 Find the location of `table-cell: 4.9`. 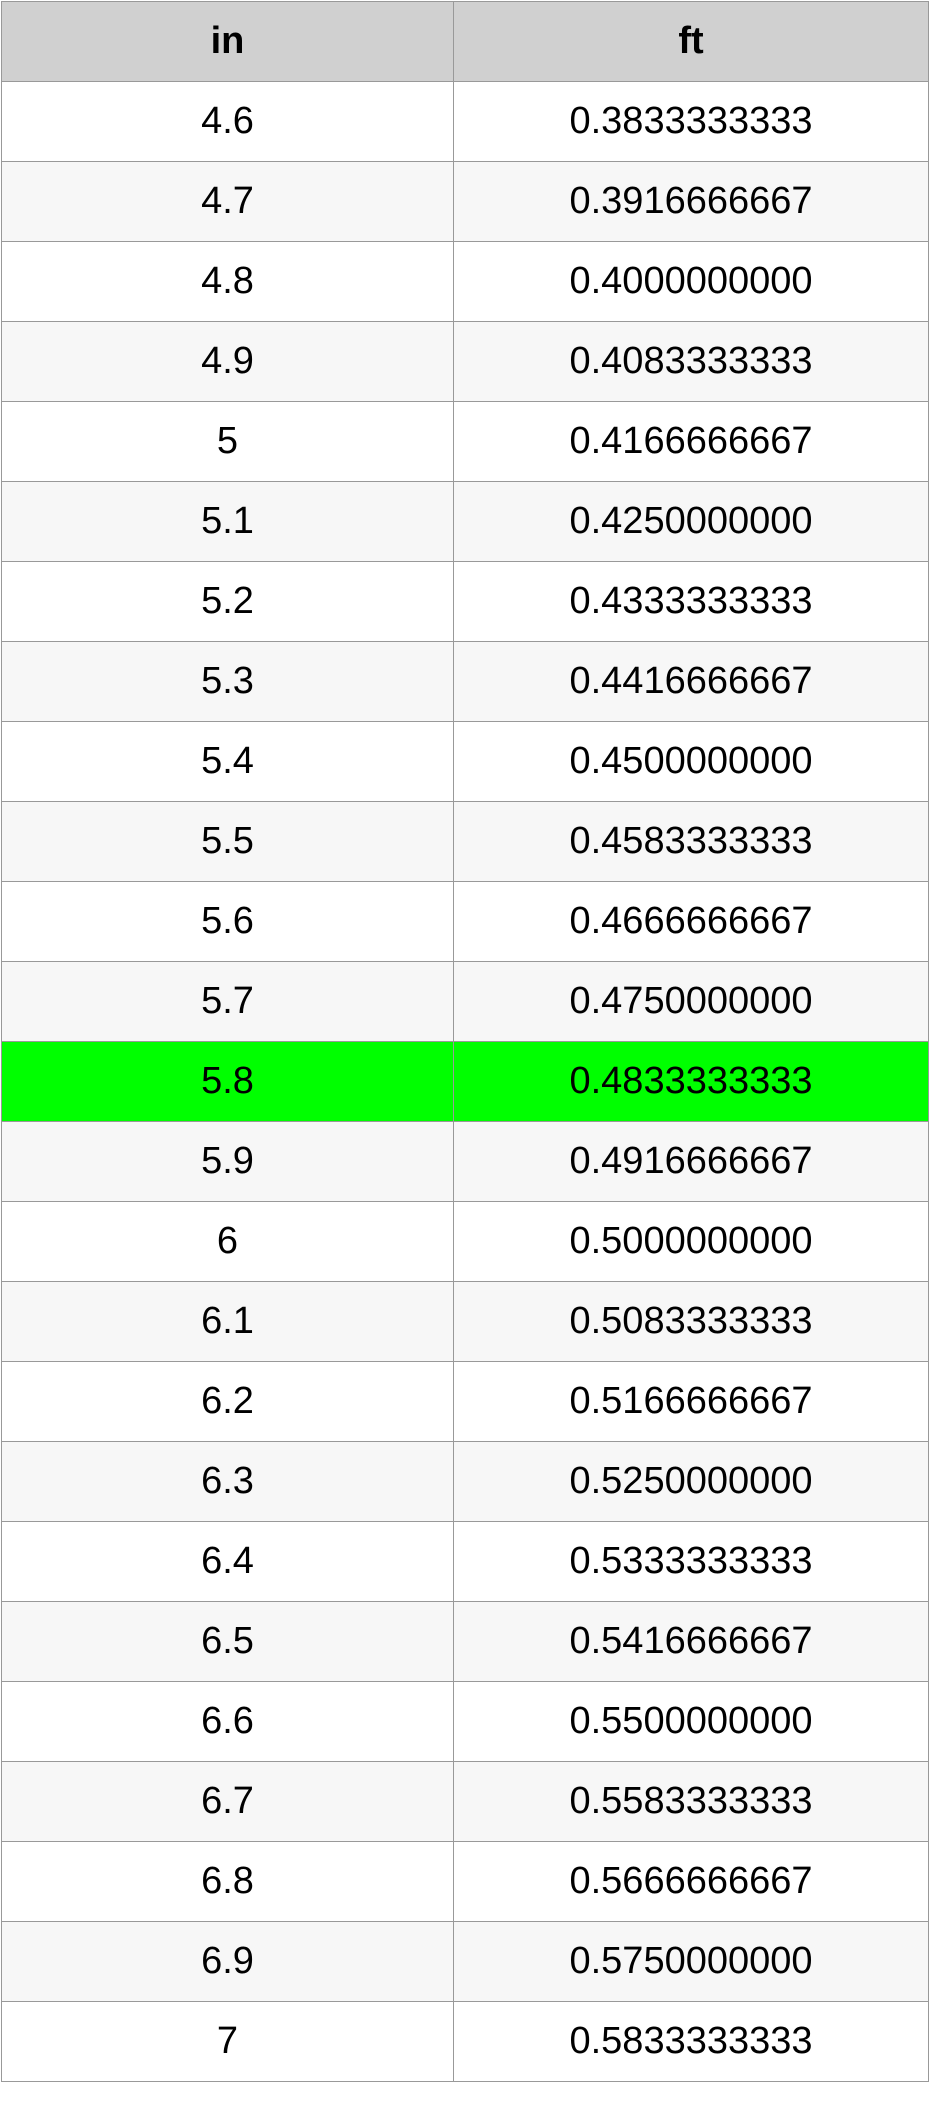

table-cell: 4.9 is located at coordinates (227, 361).